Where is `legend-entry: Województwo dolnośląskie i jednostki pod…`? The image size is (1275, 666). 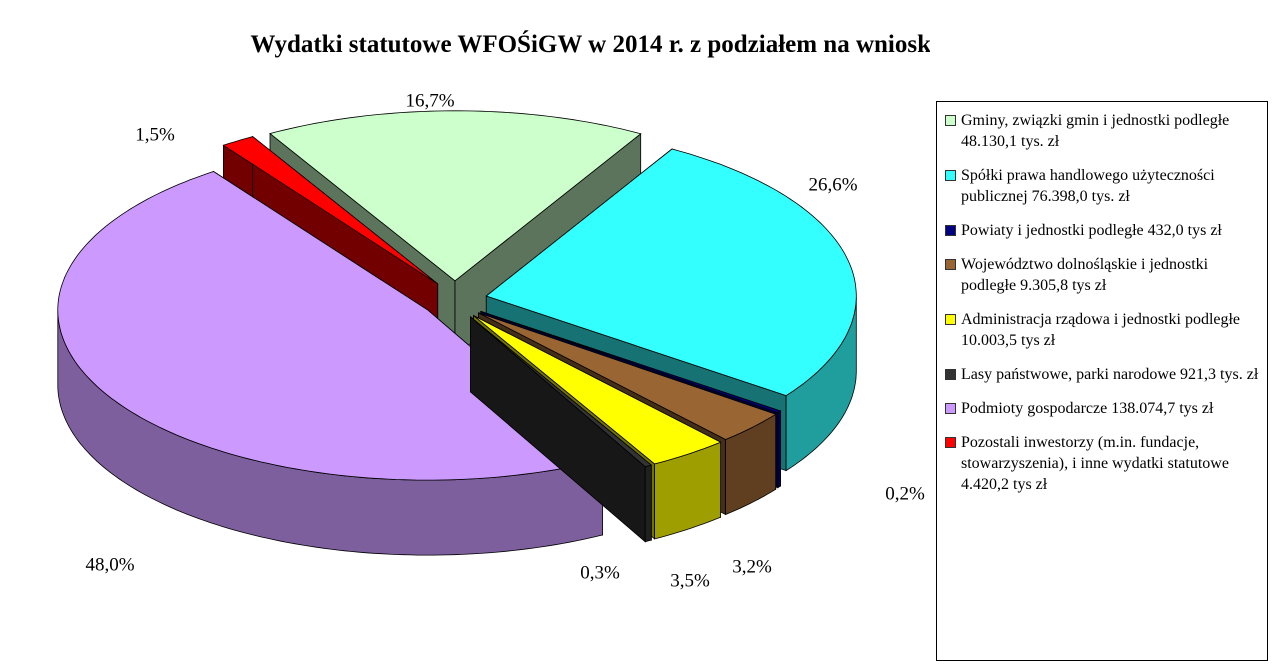 legend-entry: Województwo dolnośląskie i jednostki pod… is located at coordinates (1103, 275).